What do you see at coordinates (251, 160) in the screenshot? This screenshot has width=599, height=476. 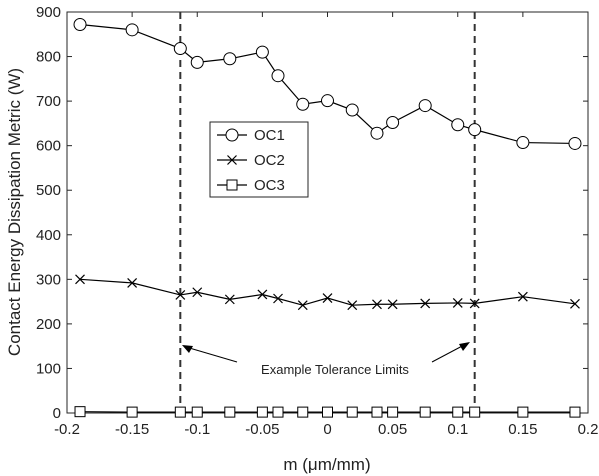 I see `legend-entry-oc2: OC2` at bounding box center [251, 160].